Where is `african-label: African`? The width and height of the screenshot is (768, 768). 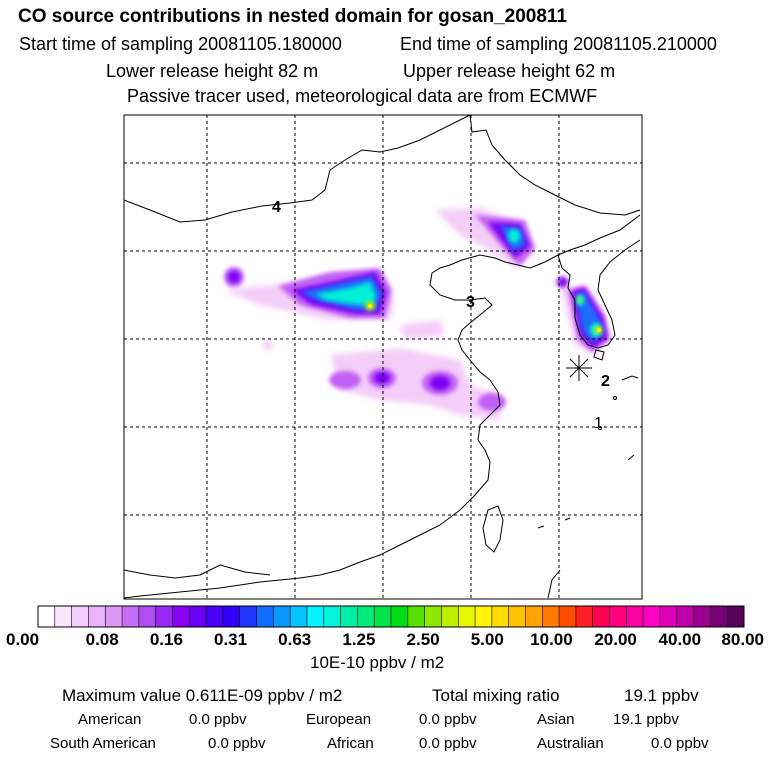
african-label: African is located at coordinates (350, 743).